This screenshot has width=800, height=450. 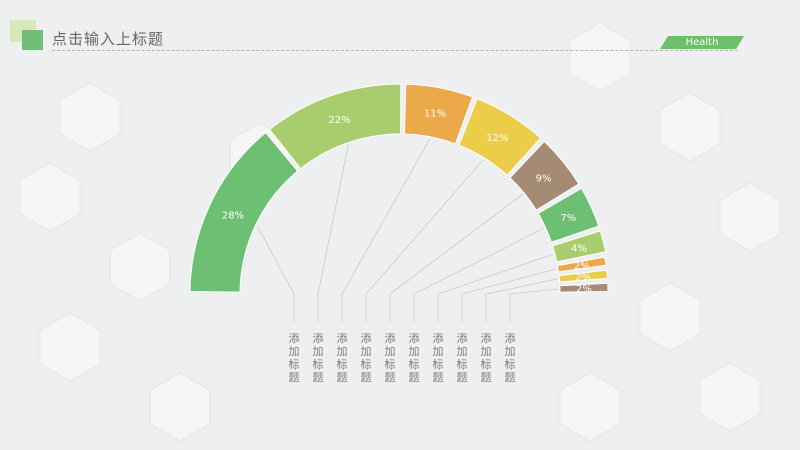 What do you see at coordinates (339, 120) in the screenshot?
I see `segment-value-label: 22%` at bounding box center [339, 120].